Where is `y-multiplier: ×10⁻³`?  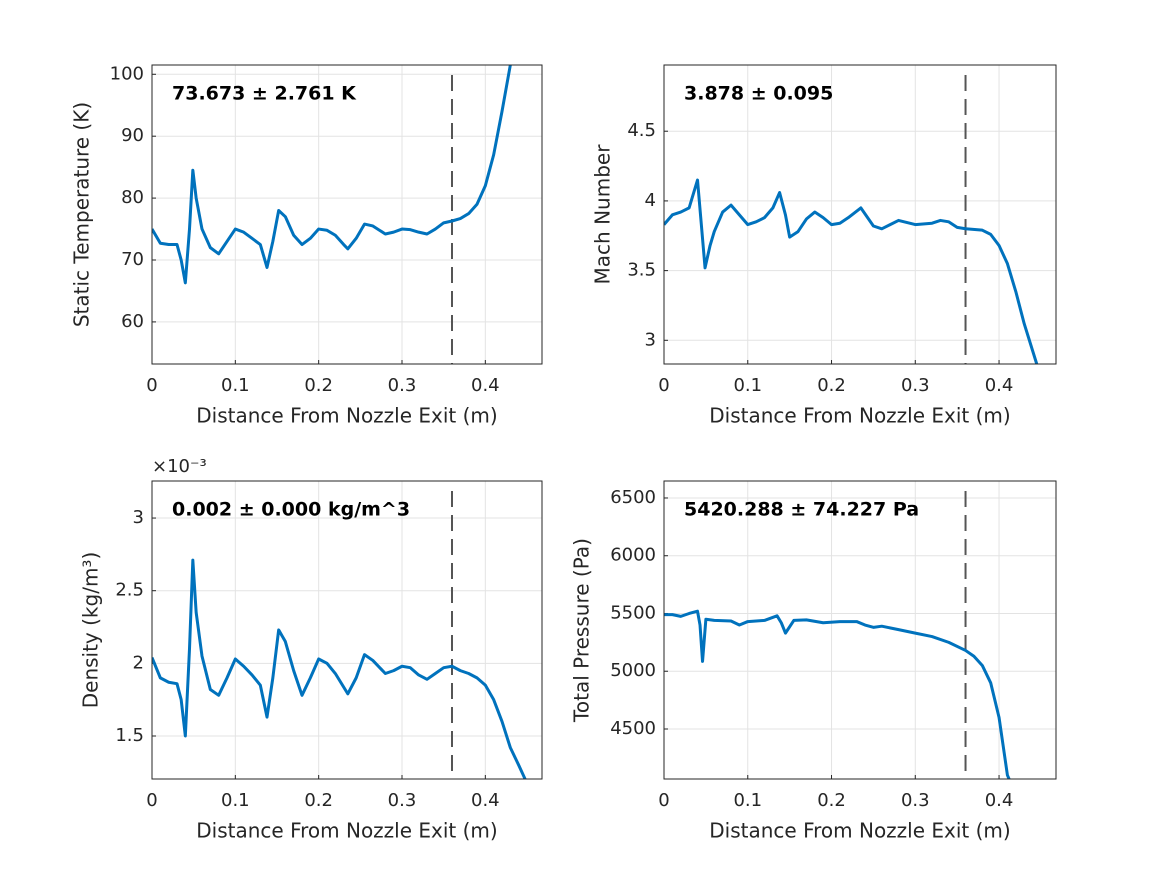 y-multiplier: ×10⁻³ is located at coordinates (179, 466).